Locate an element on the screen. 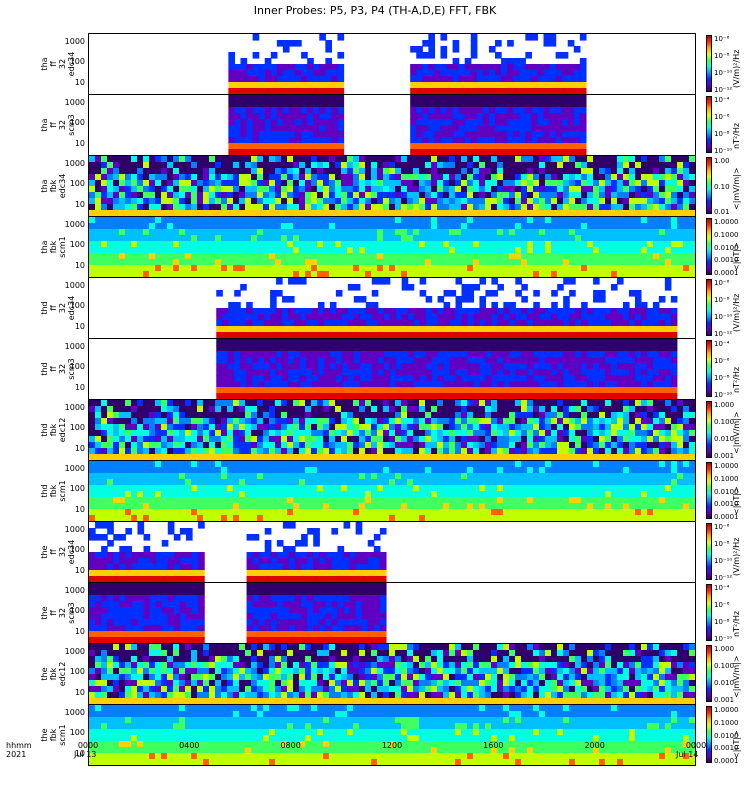  colorbar-tick: 10⁻⁸ is located at coordinates (722, 134).